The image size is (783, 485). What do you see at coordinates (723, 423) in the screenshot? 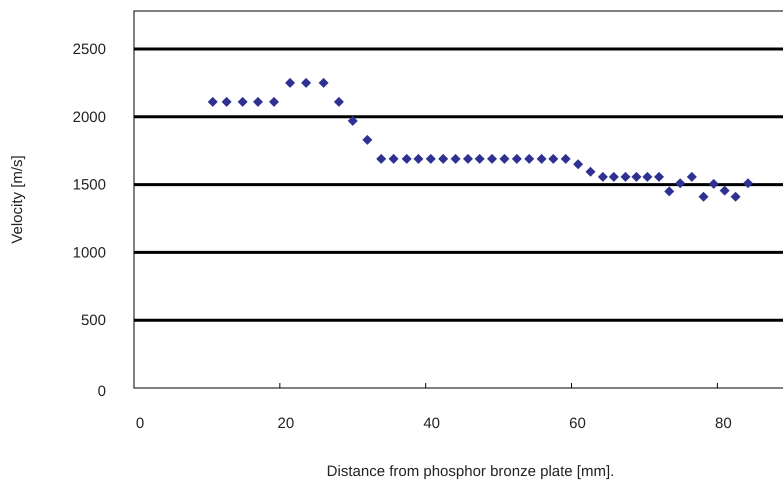
I see `x-tick-label: 80` at bounding box center [723, 423].